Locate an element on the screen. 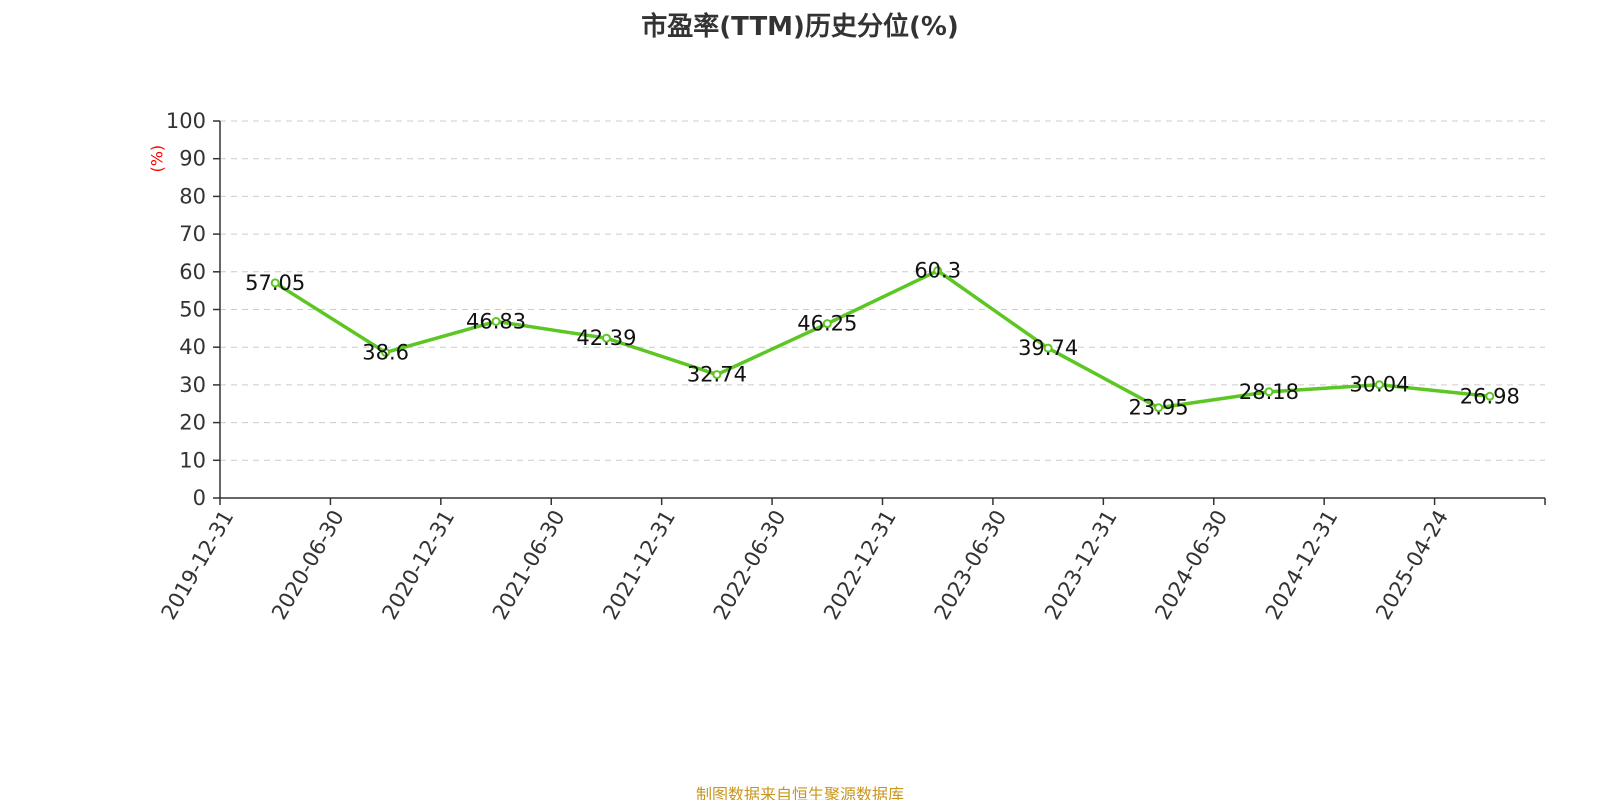 This screenshot has width=1600, height=800. x-tick-label: 2021-06-30 is located at coordinates (529, 565).